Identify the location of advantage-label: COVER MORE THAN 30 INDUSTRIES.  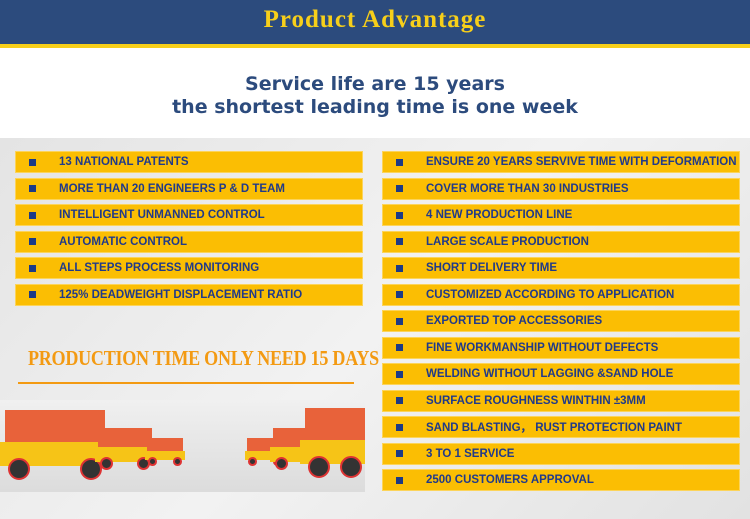
(527, 188).